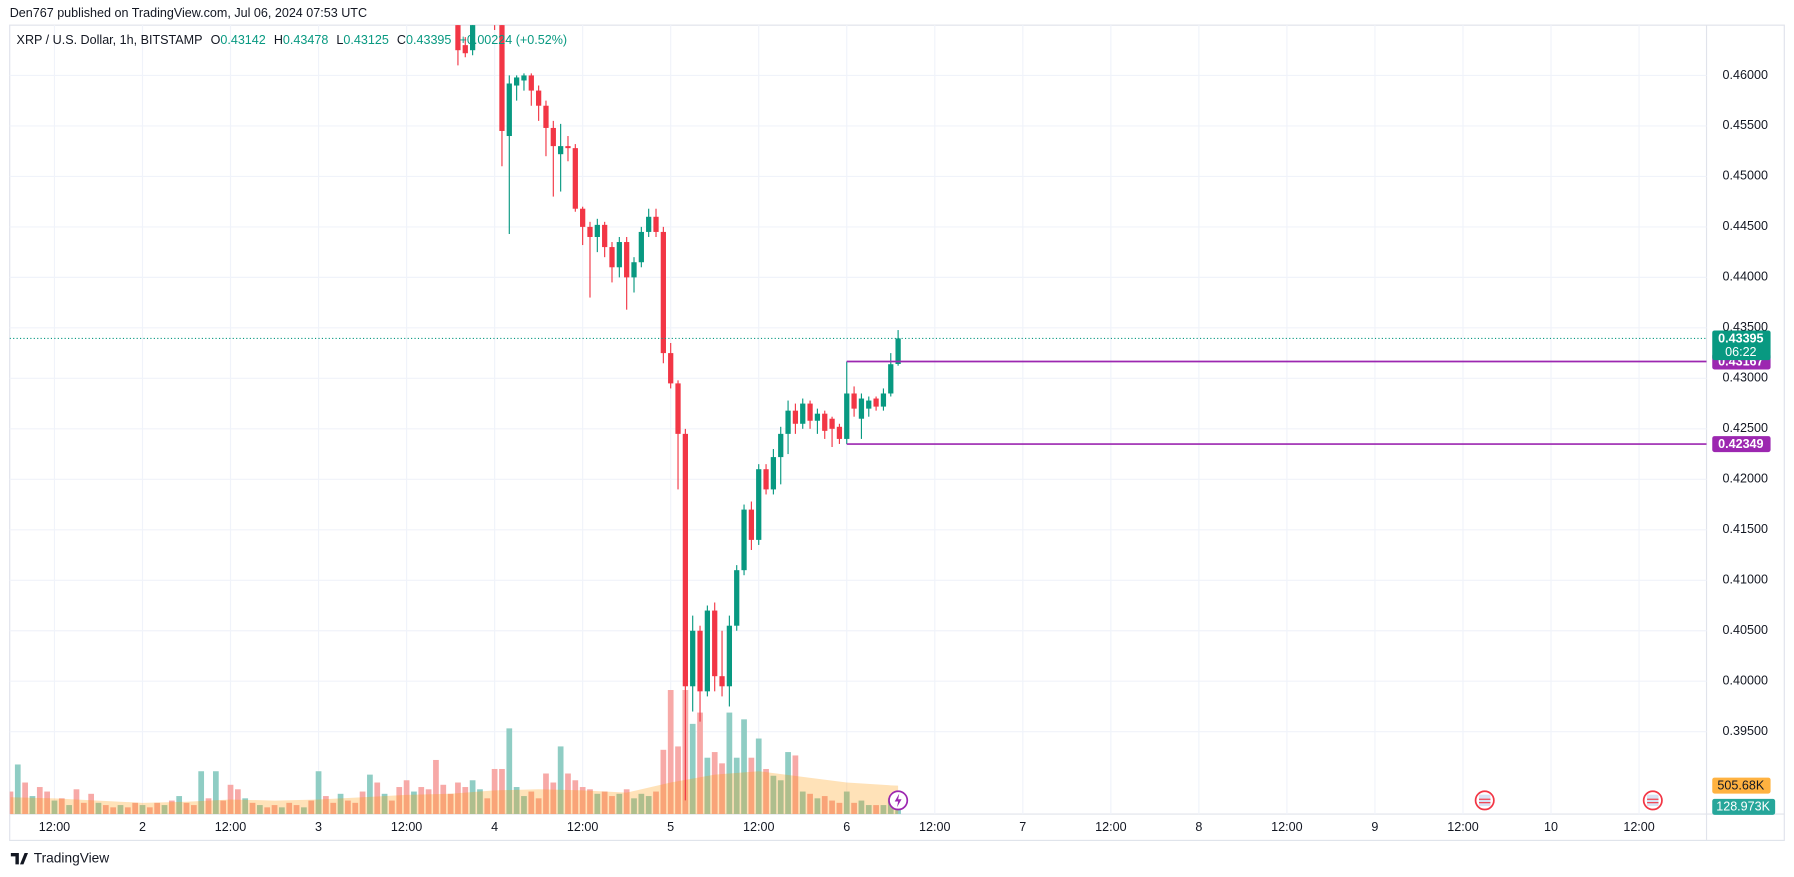  What do you see at coordinates (1745, 529) in the screenshot?
I see `y-tick-label: 0.41500` at bounding box center [1745, 529].